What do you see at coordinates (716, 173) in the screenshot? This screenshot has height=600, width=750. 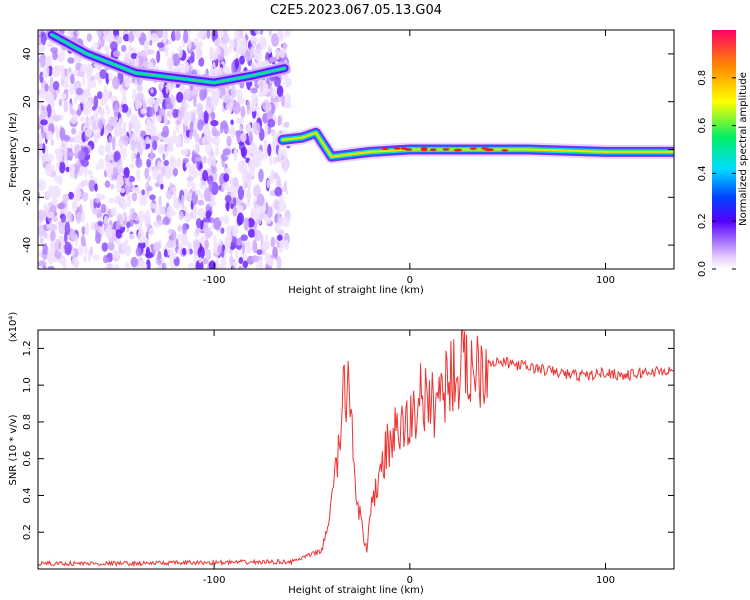 I see `colorbar-ticks: 0.0 0.2 0.4 0.6 0.8` at bounding box center [716, 173].